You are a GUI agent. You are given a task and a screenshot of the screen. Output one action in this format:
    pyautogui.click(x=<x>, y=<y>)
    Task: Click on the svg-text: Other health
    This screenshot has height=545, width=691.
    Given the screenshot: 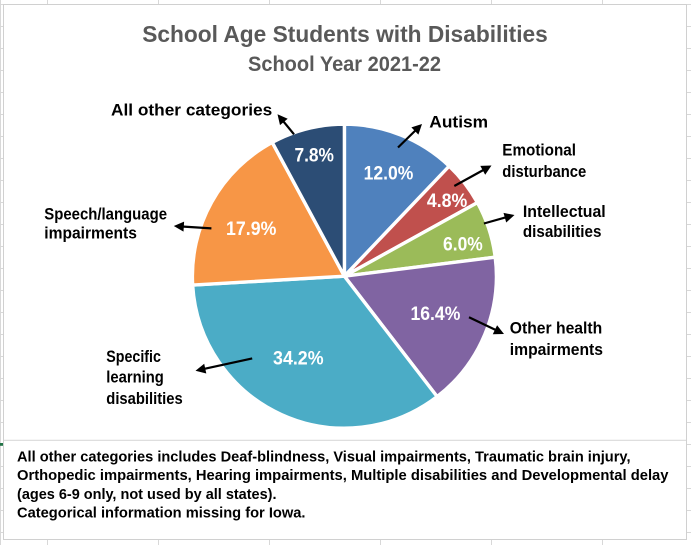 What is the action you would take?
    pyautogui.click(x=556, y=329)
    